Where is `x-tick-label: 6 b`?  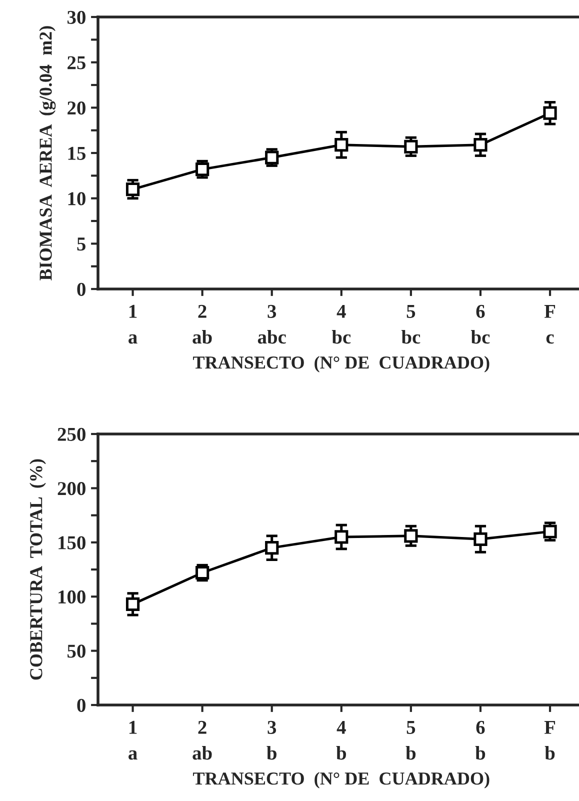
x-tick-label: 6 b is located at coordinates (480, 740).